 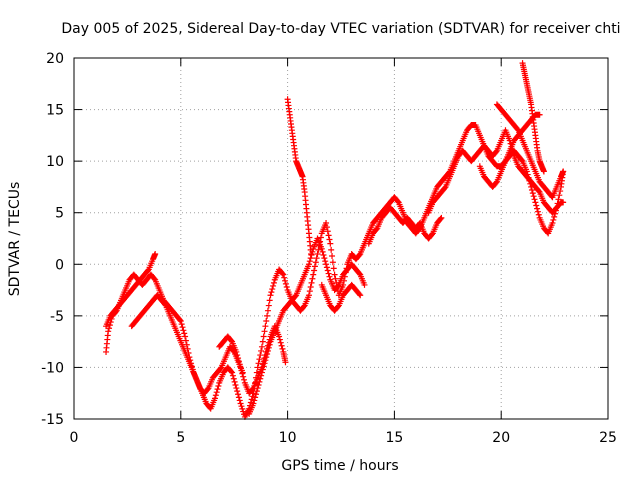 I want to click on y-tick-label: 20, so click(x=55, y=59).